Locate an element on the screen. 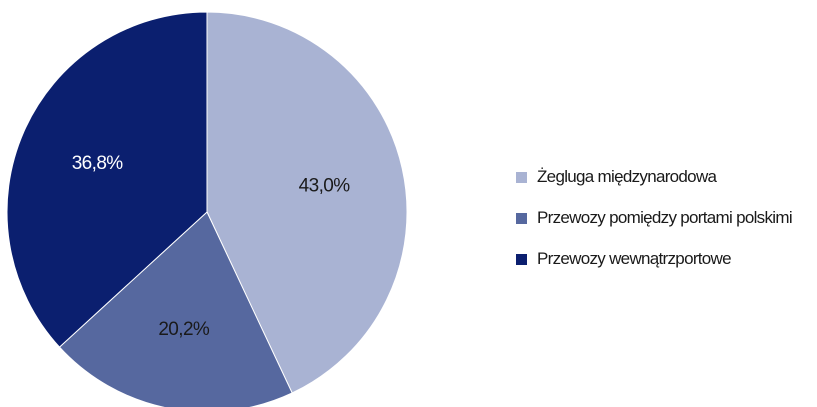 Image resolution: width=817 pixels, height=407 pixels. pie-value-label-2: 20,2% is located at coordinates (184, 329).